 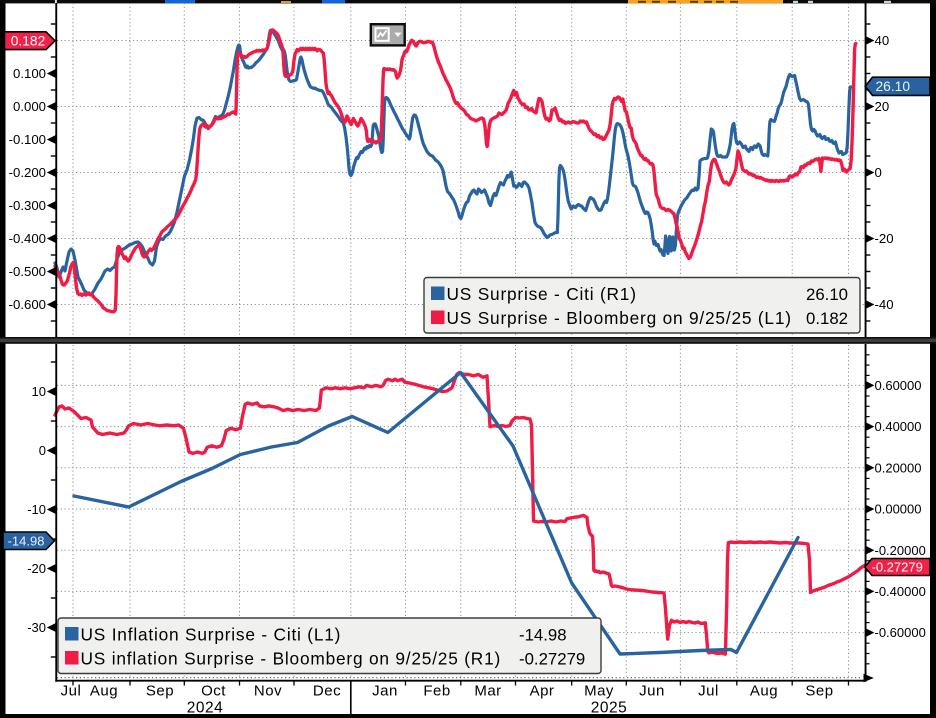 I want to click on svg-text: 10, so click(x=39, y=391).